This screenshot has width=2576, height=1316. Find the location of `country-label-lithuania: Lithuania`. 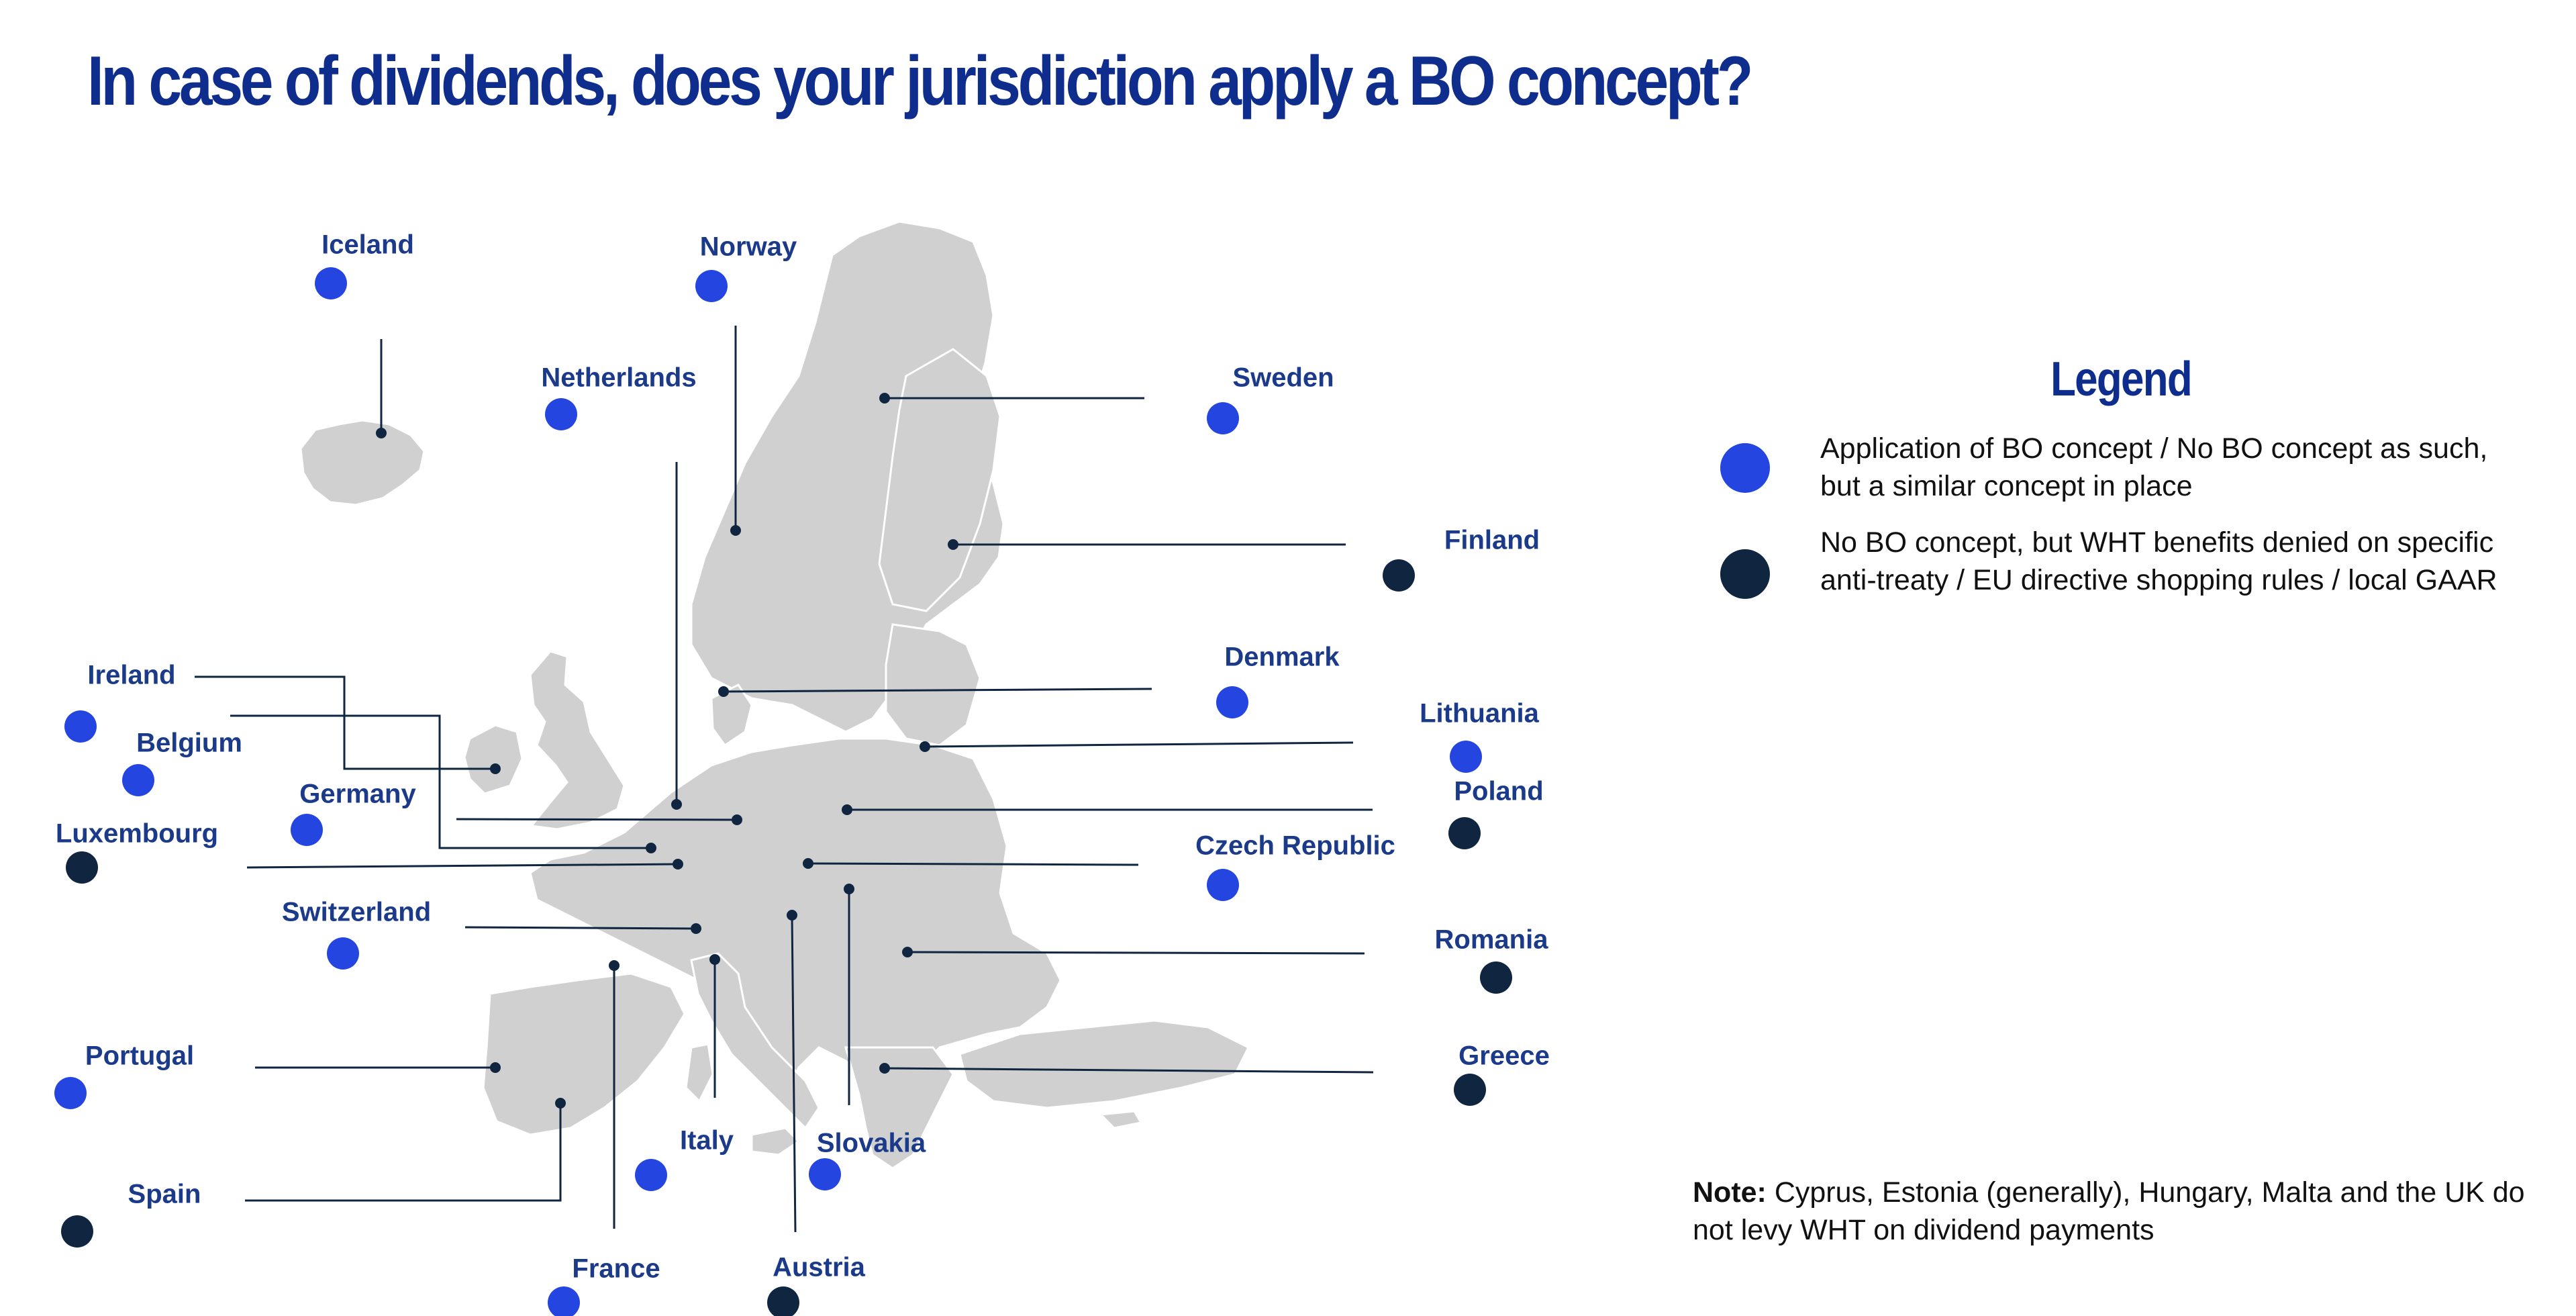

country-label-lithuania: Lithuania is located at coordinates (1479, 713).